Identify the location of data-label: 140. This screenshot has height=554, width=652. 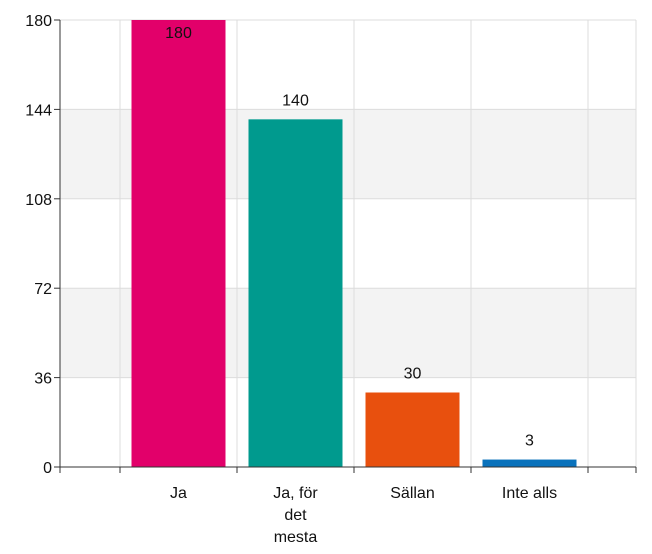
(295, 100).